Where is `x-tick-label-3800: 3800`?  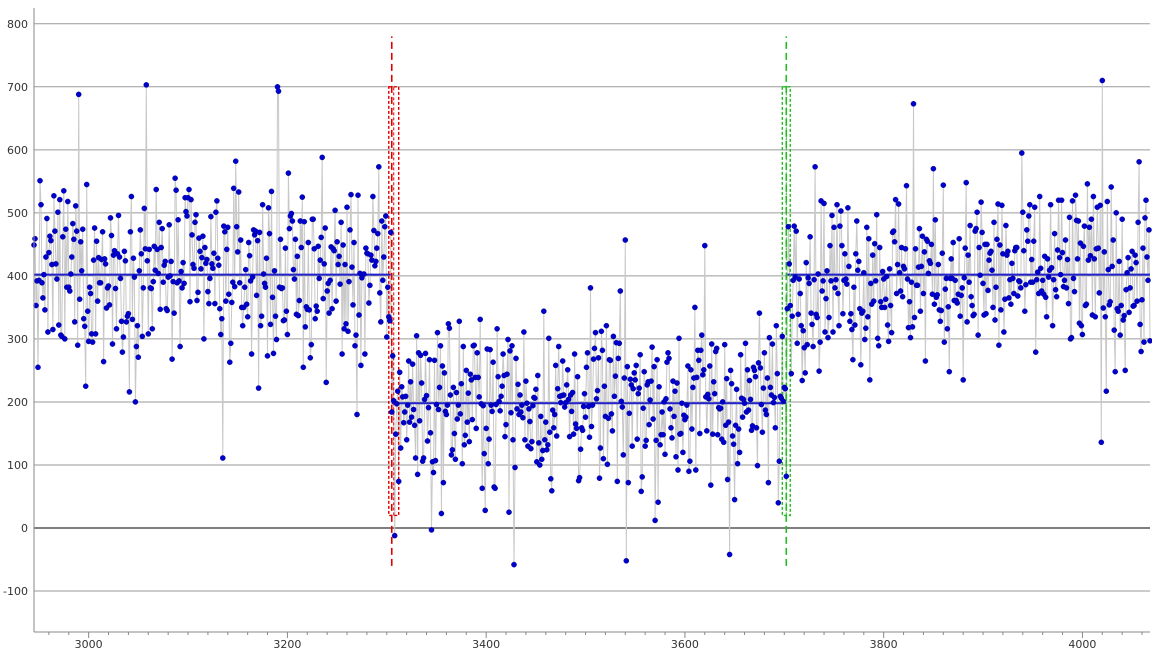 x-tick-label-3800: 3800 is located at coordinates (884, 644).